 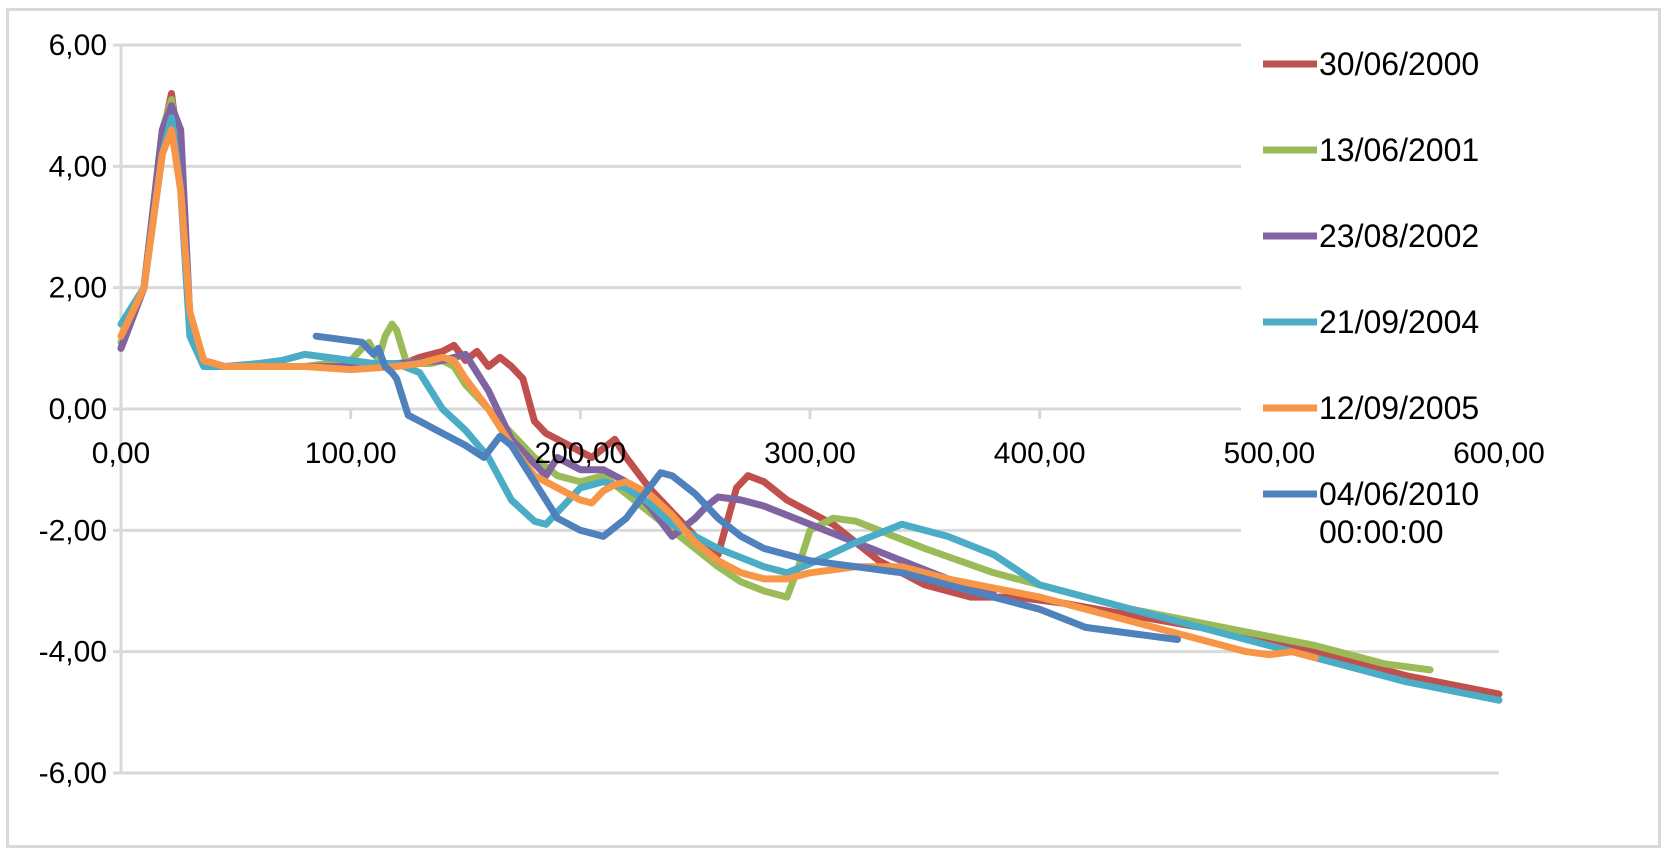 I want to click on x-tick-label: 500,00, so click(x=1269, y=453).